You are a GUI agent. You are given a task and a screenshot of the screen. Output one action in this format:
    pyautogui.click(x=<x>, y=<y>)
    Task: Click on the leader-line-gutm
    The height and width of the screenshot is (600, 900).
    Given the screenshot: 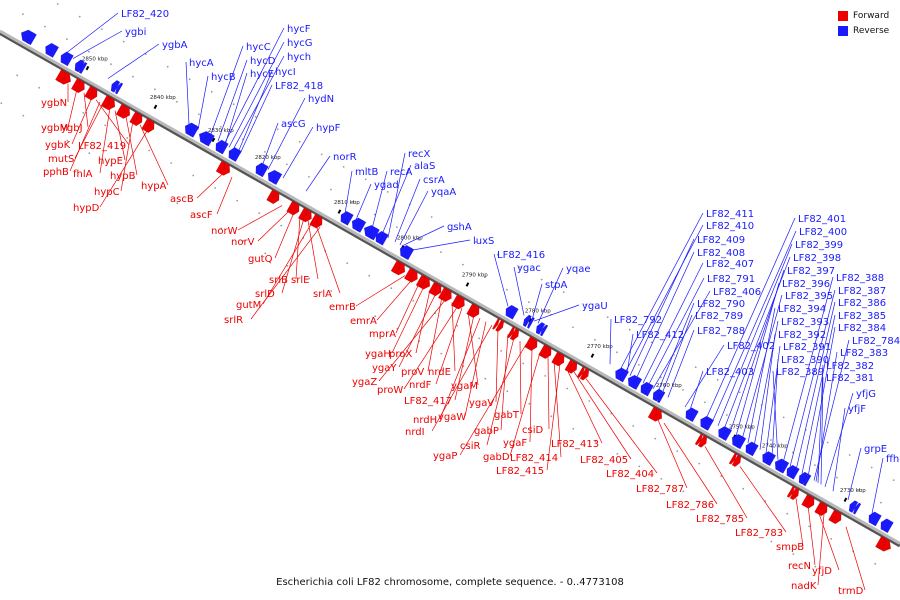 What is the action you would take?
    pyautogui.click(x=287, y=263)
    